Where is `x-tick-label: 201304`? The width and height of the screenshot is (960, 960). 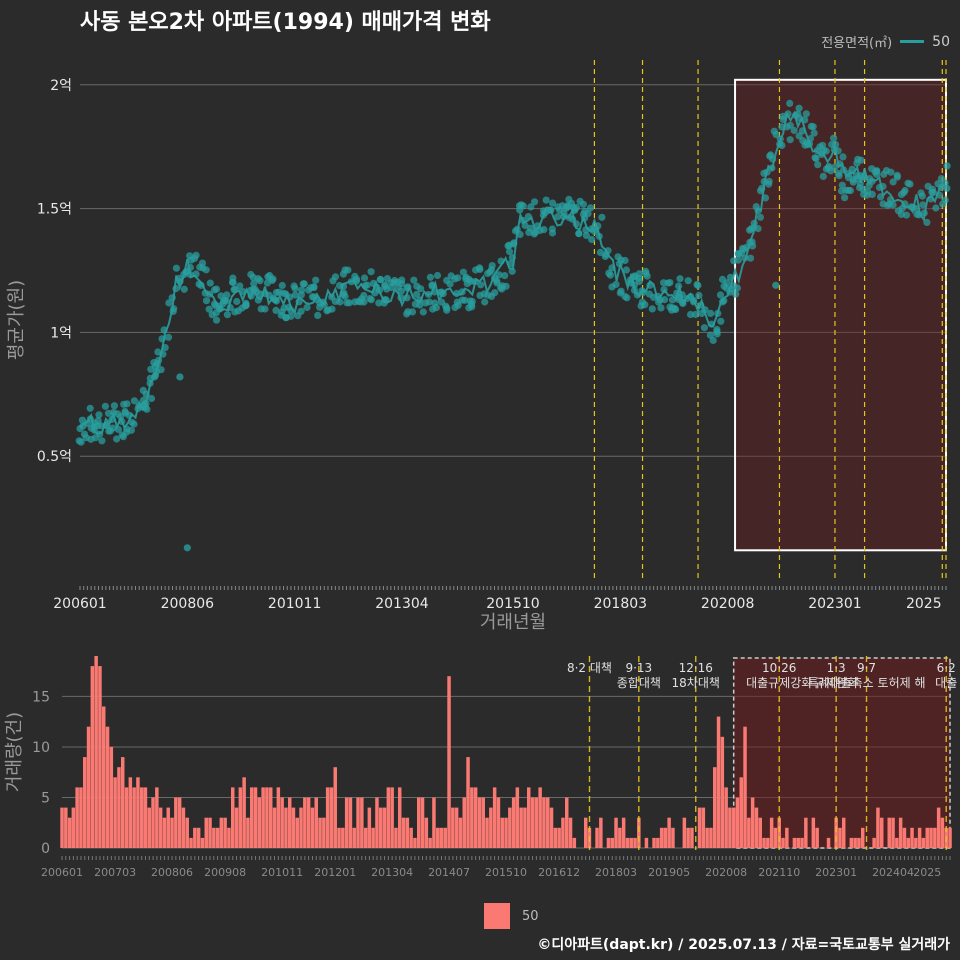
x-tick-label: 201304 is located at coordinates (392, 872).